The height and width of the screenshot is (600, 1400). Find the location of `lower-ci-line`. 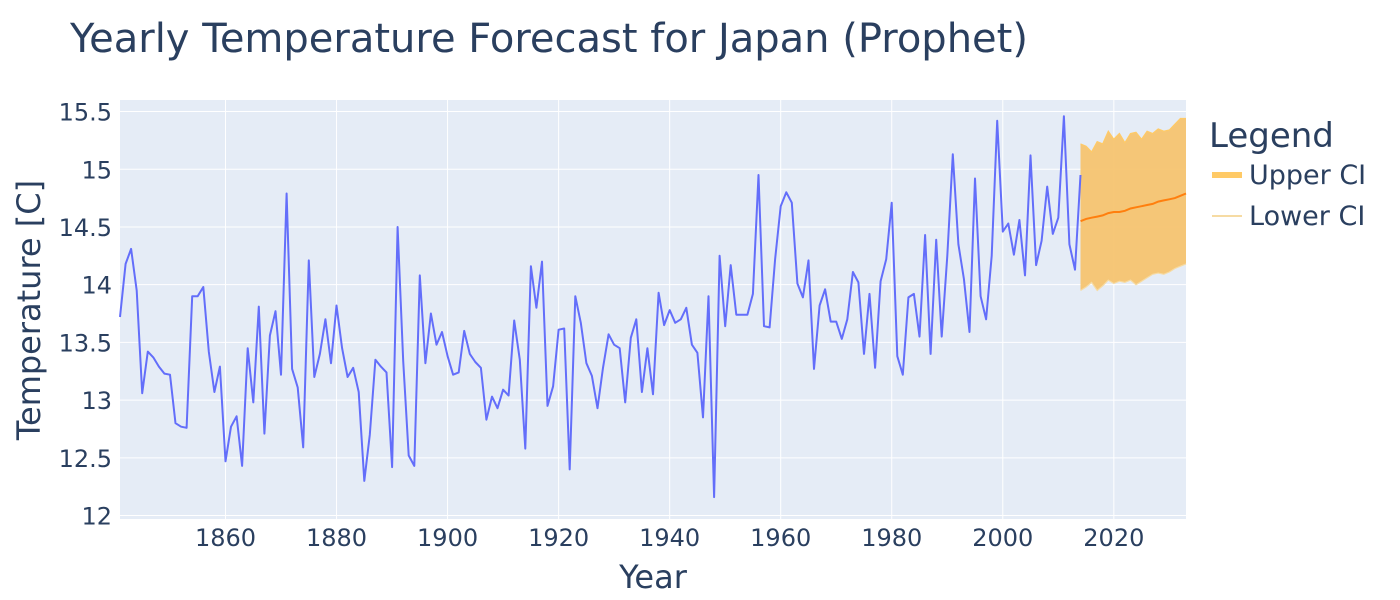

lower-ci-line is located at coordinates (1133, 277).